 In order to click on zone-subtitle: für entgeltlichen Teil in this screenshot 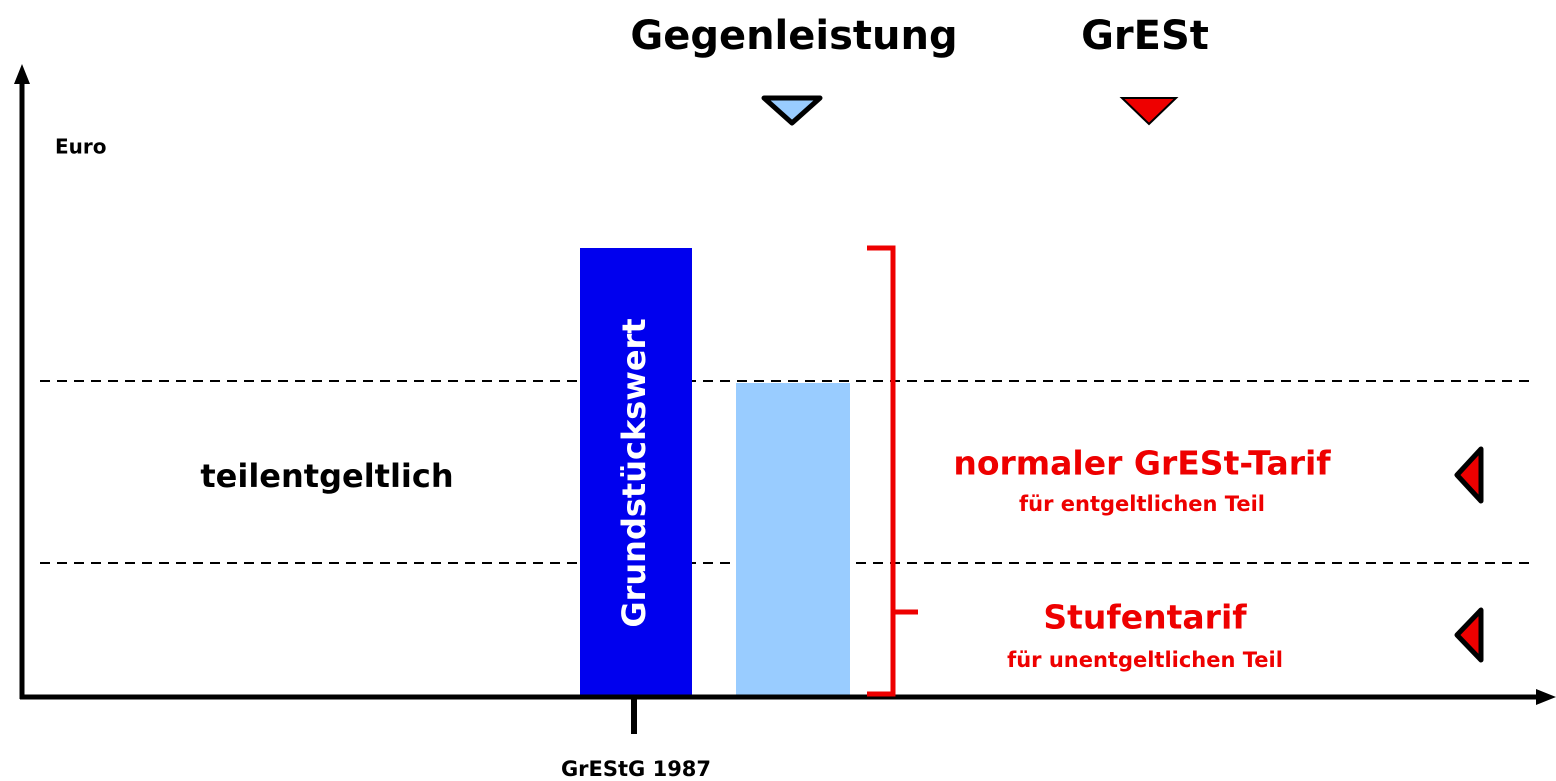, I will do `click(1142, 504)`.